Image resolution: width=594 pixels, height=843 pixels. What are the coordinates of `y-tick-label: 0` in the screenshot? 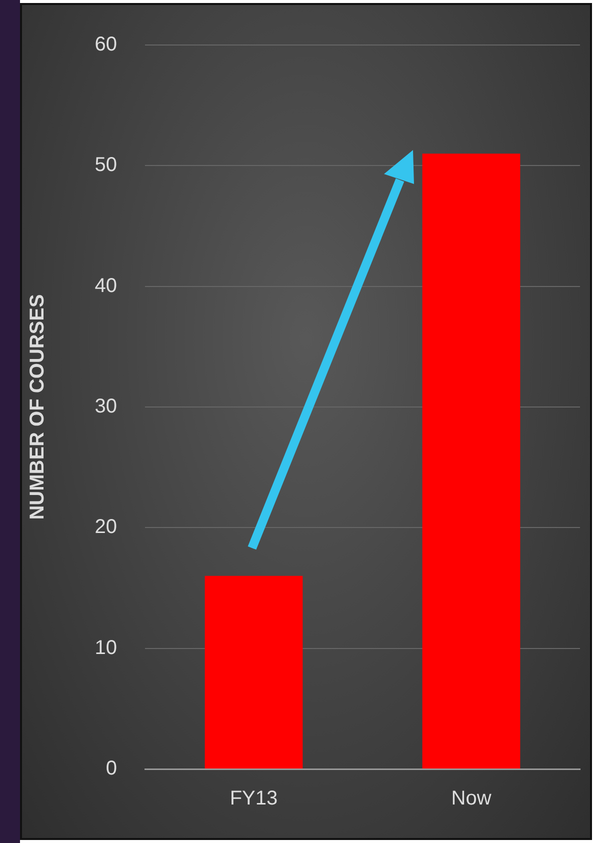 It's located at (111, 769).